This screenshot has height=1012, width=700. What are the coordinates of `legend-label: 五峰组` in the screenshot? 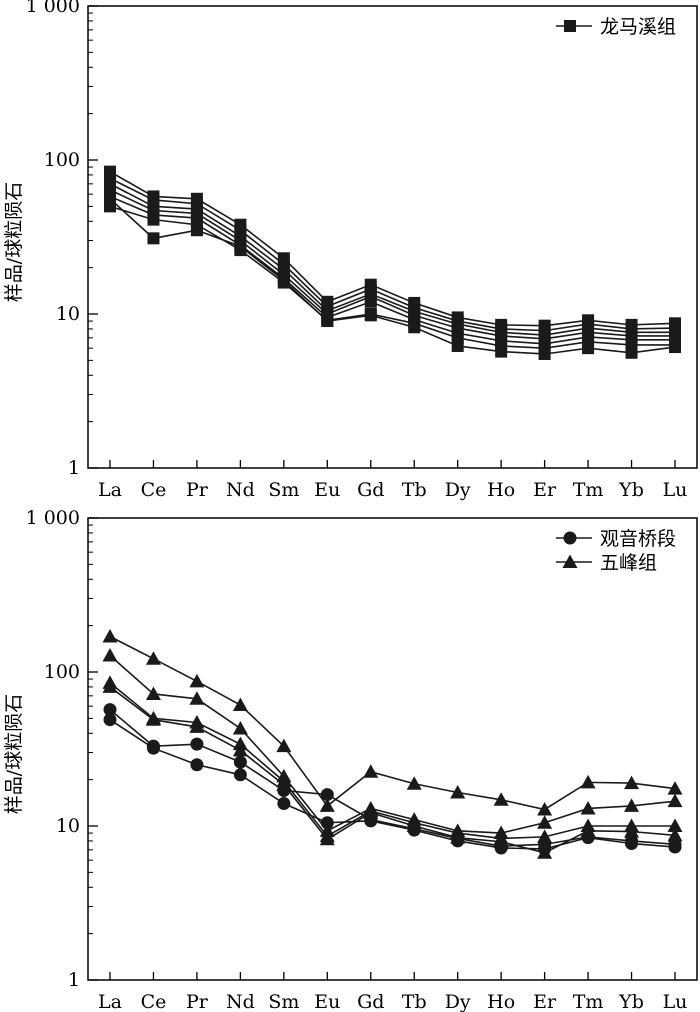 It's located at (628, 563).